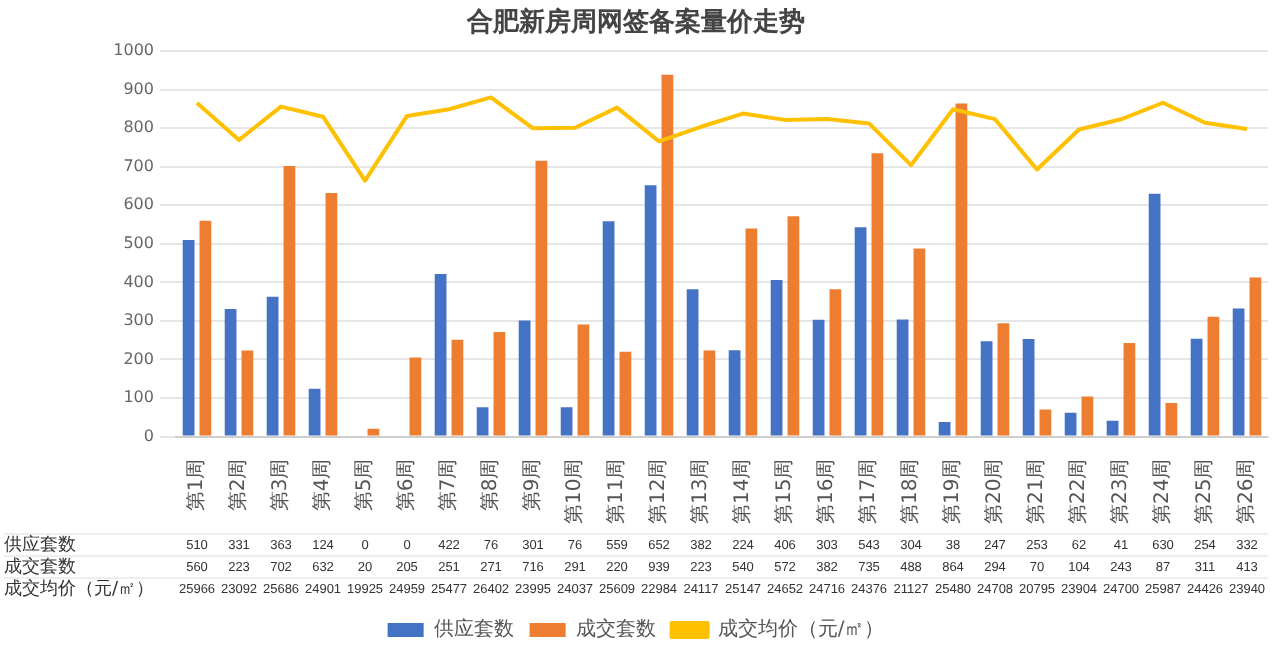 The height and width of the screenshot is (660, 1280). What do you see at coordinates (490, 485) in the screenshot?
I see `x-tick-label: 第8周` at bounding box center [490, 485].